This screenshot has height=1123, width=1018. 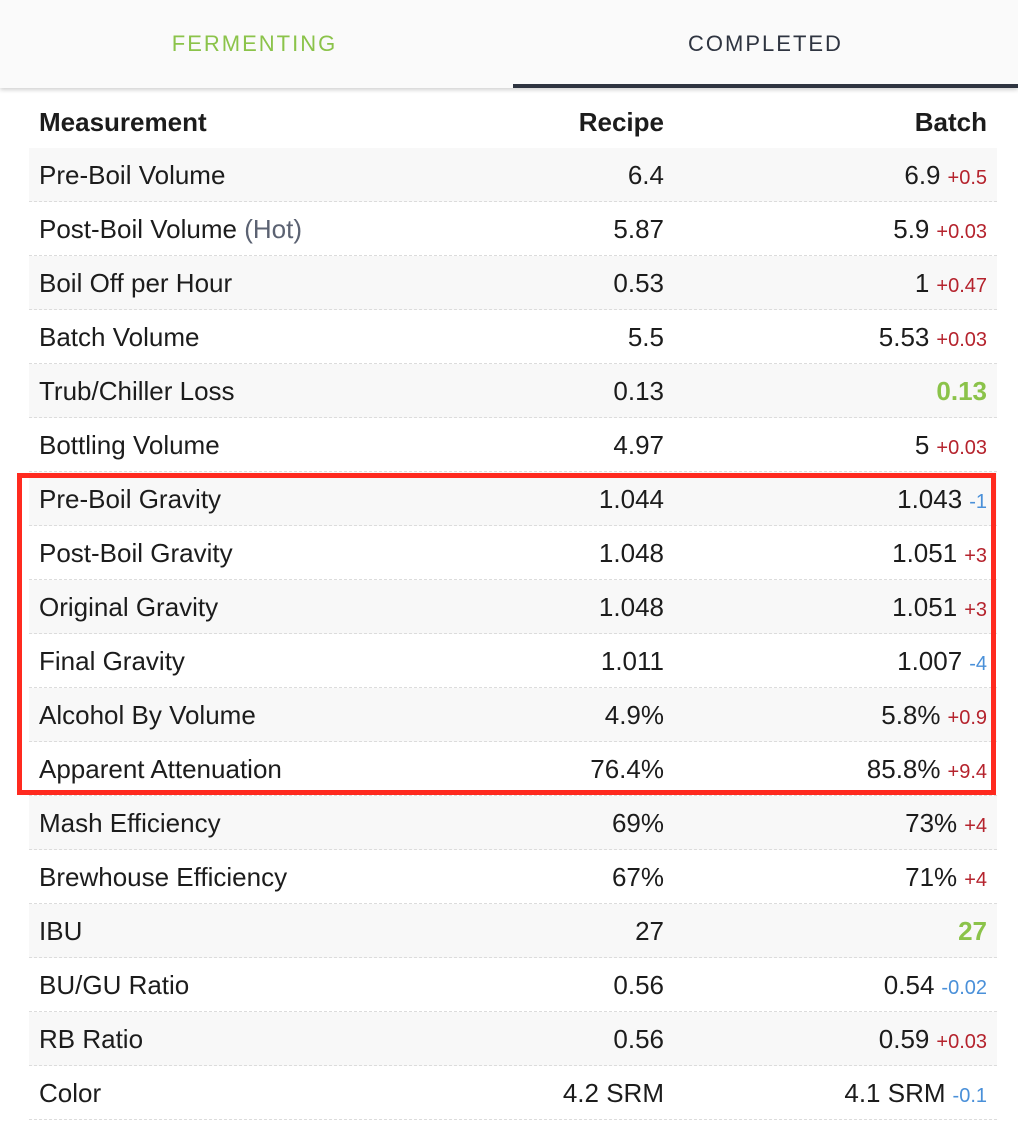 What do you see at coordinates (254, 43) in the screenshot?
I see `tab-fermenting: FERMENTING` at bounding box center [254, 43].